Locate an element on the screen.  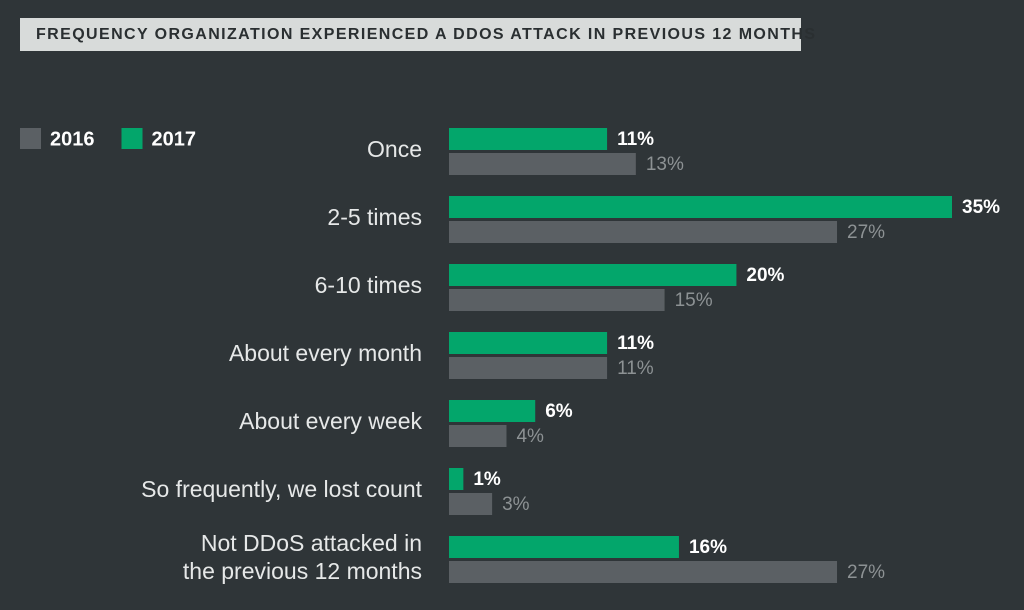
legend-label: 2017 is located at coordinates (174, 139).